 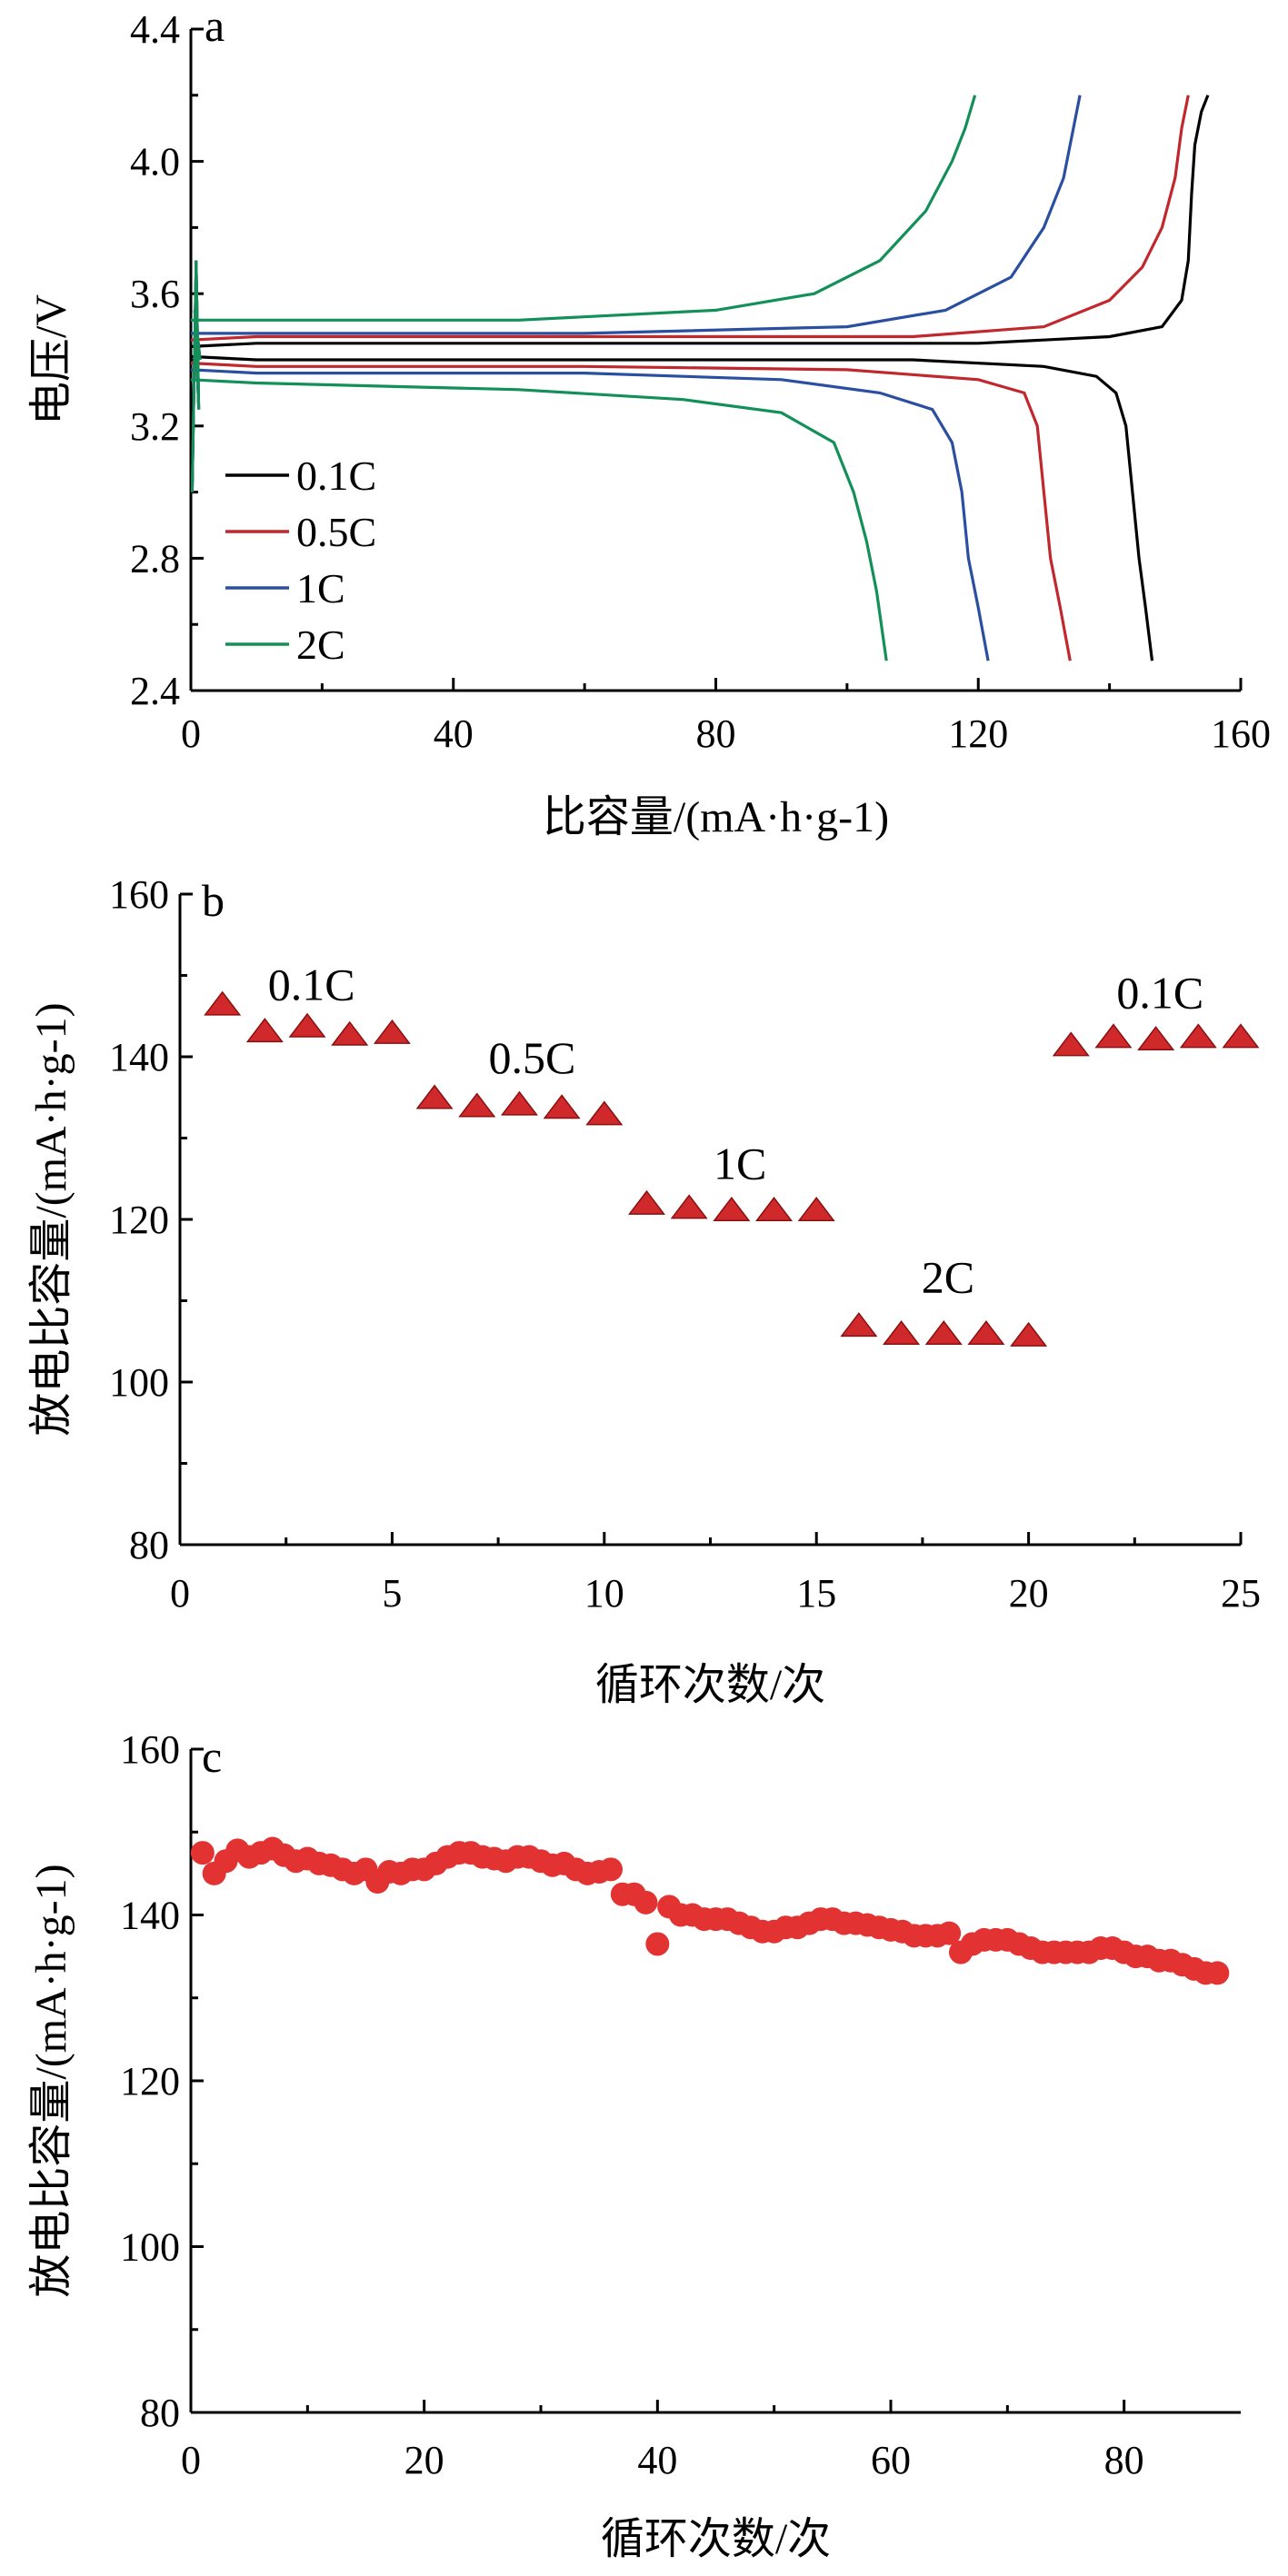 I want to click on series-2C-charge-line, so click(x=584, y=208).